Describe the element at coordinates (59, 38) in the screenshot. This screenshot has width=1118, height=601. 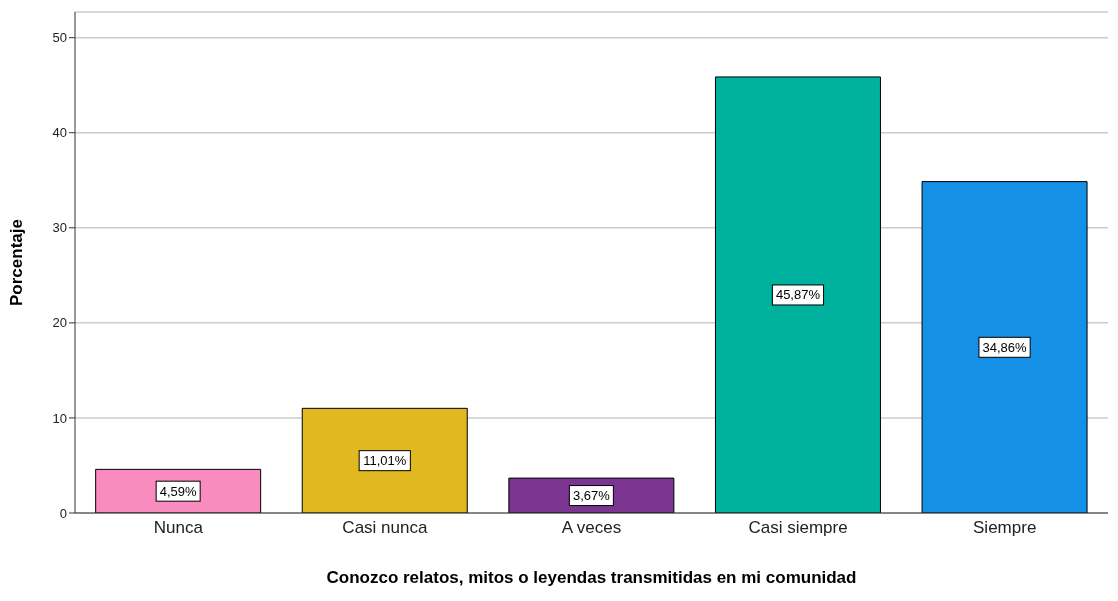
I see `y-tick-label: 50` at that location.